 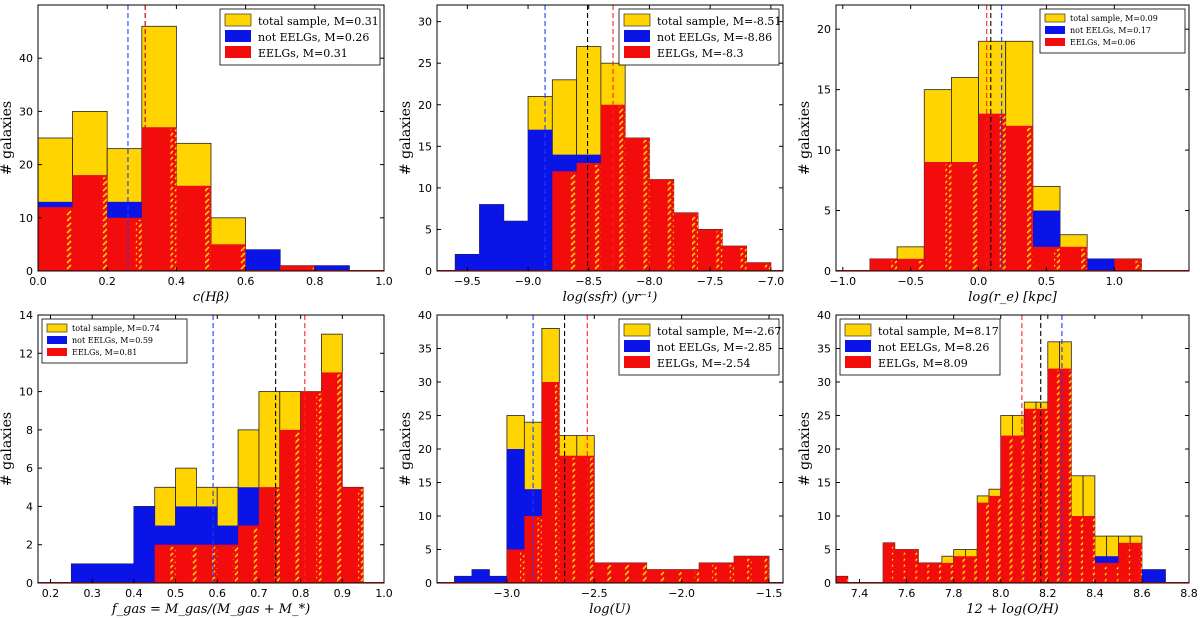 I want to click on x-axis-label: log(U), so click(x=609, y=609).